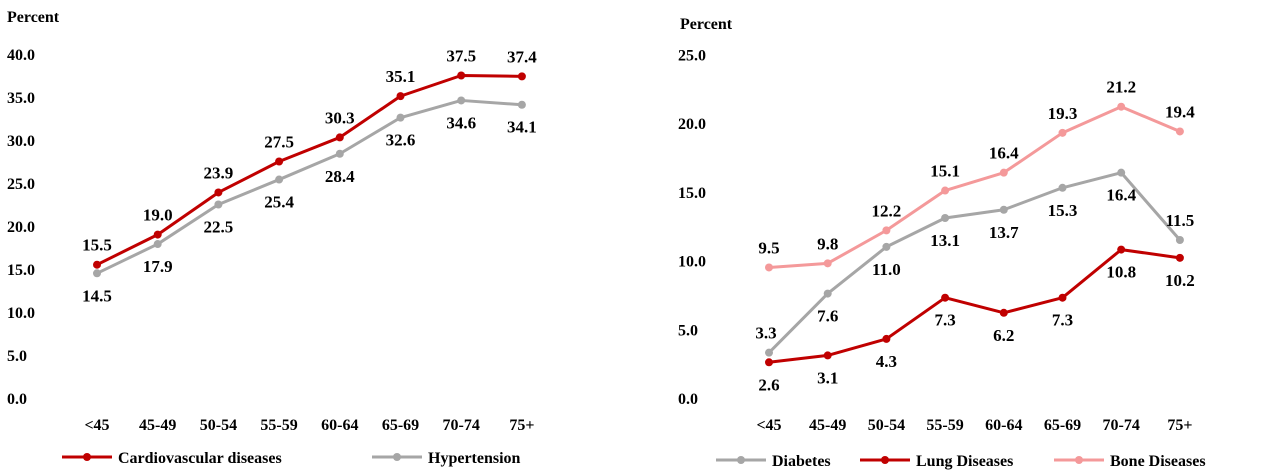 This screenshot has width=1277, height=473. What do you see at coordinates (1003, 335) in the screenshot?
I see `data-label-lung-diseases: 6.2` at bounding box center [1003, 335].